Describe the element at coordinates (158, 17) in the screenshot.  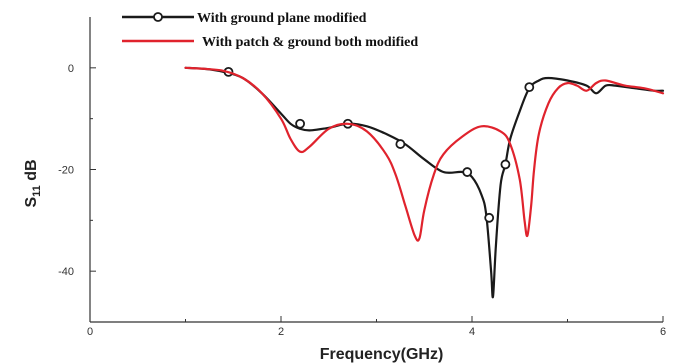
I see `legend-marker` at that location.